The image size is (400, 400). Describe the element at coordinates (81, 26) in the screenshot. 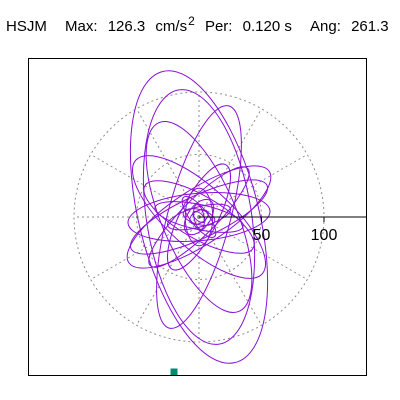

I see `max-label: Max:` at that location.